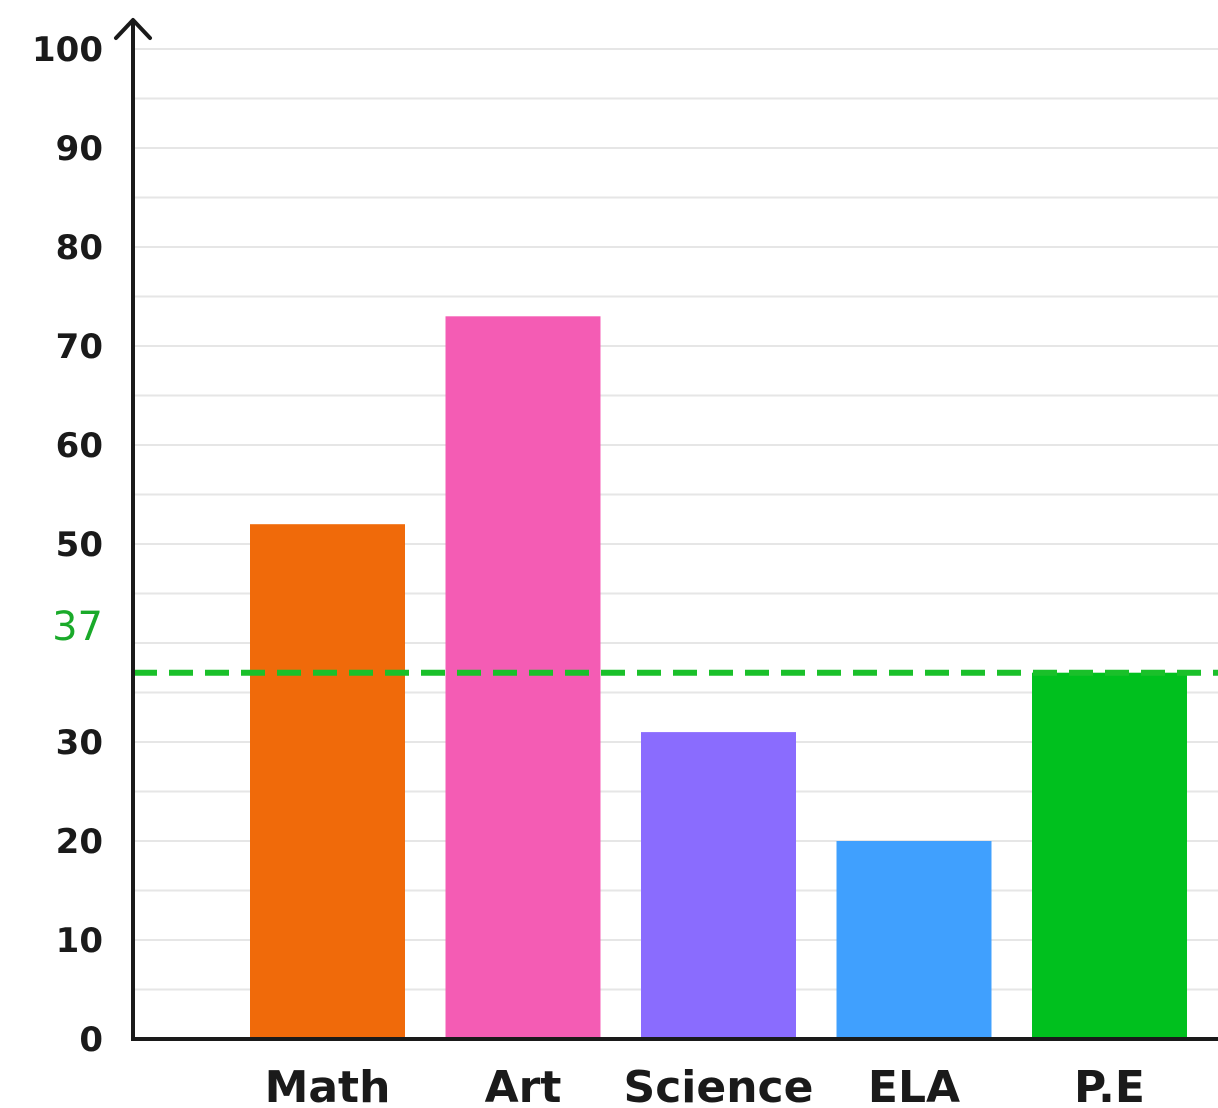  Describe the element at coordinates (79, 743) in the screenshot. I see `y-tick-label: 30` at that location.